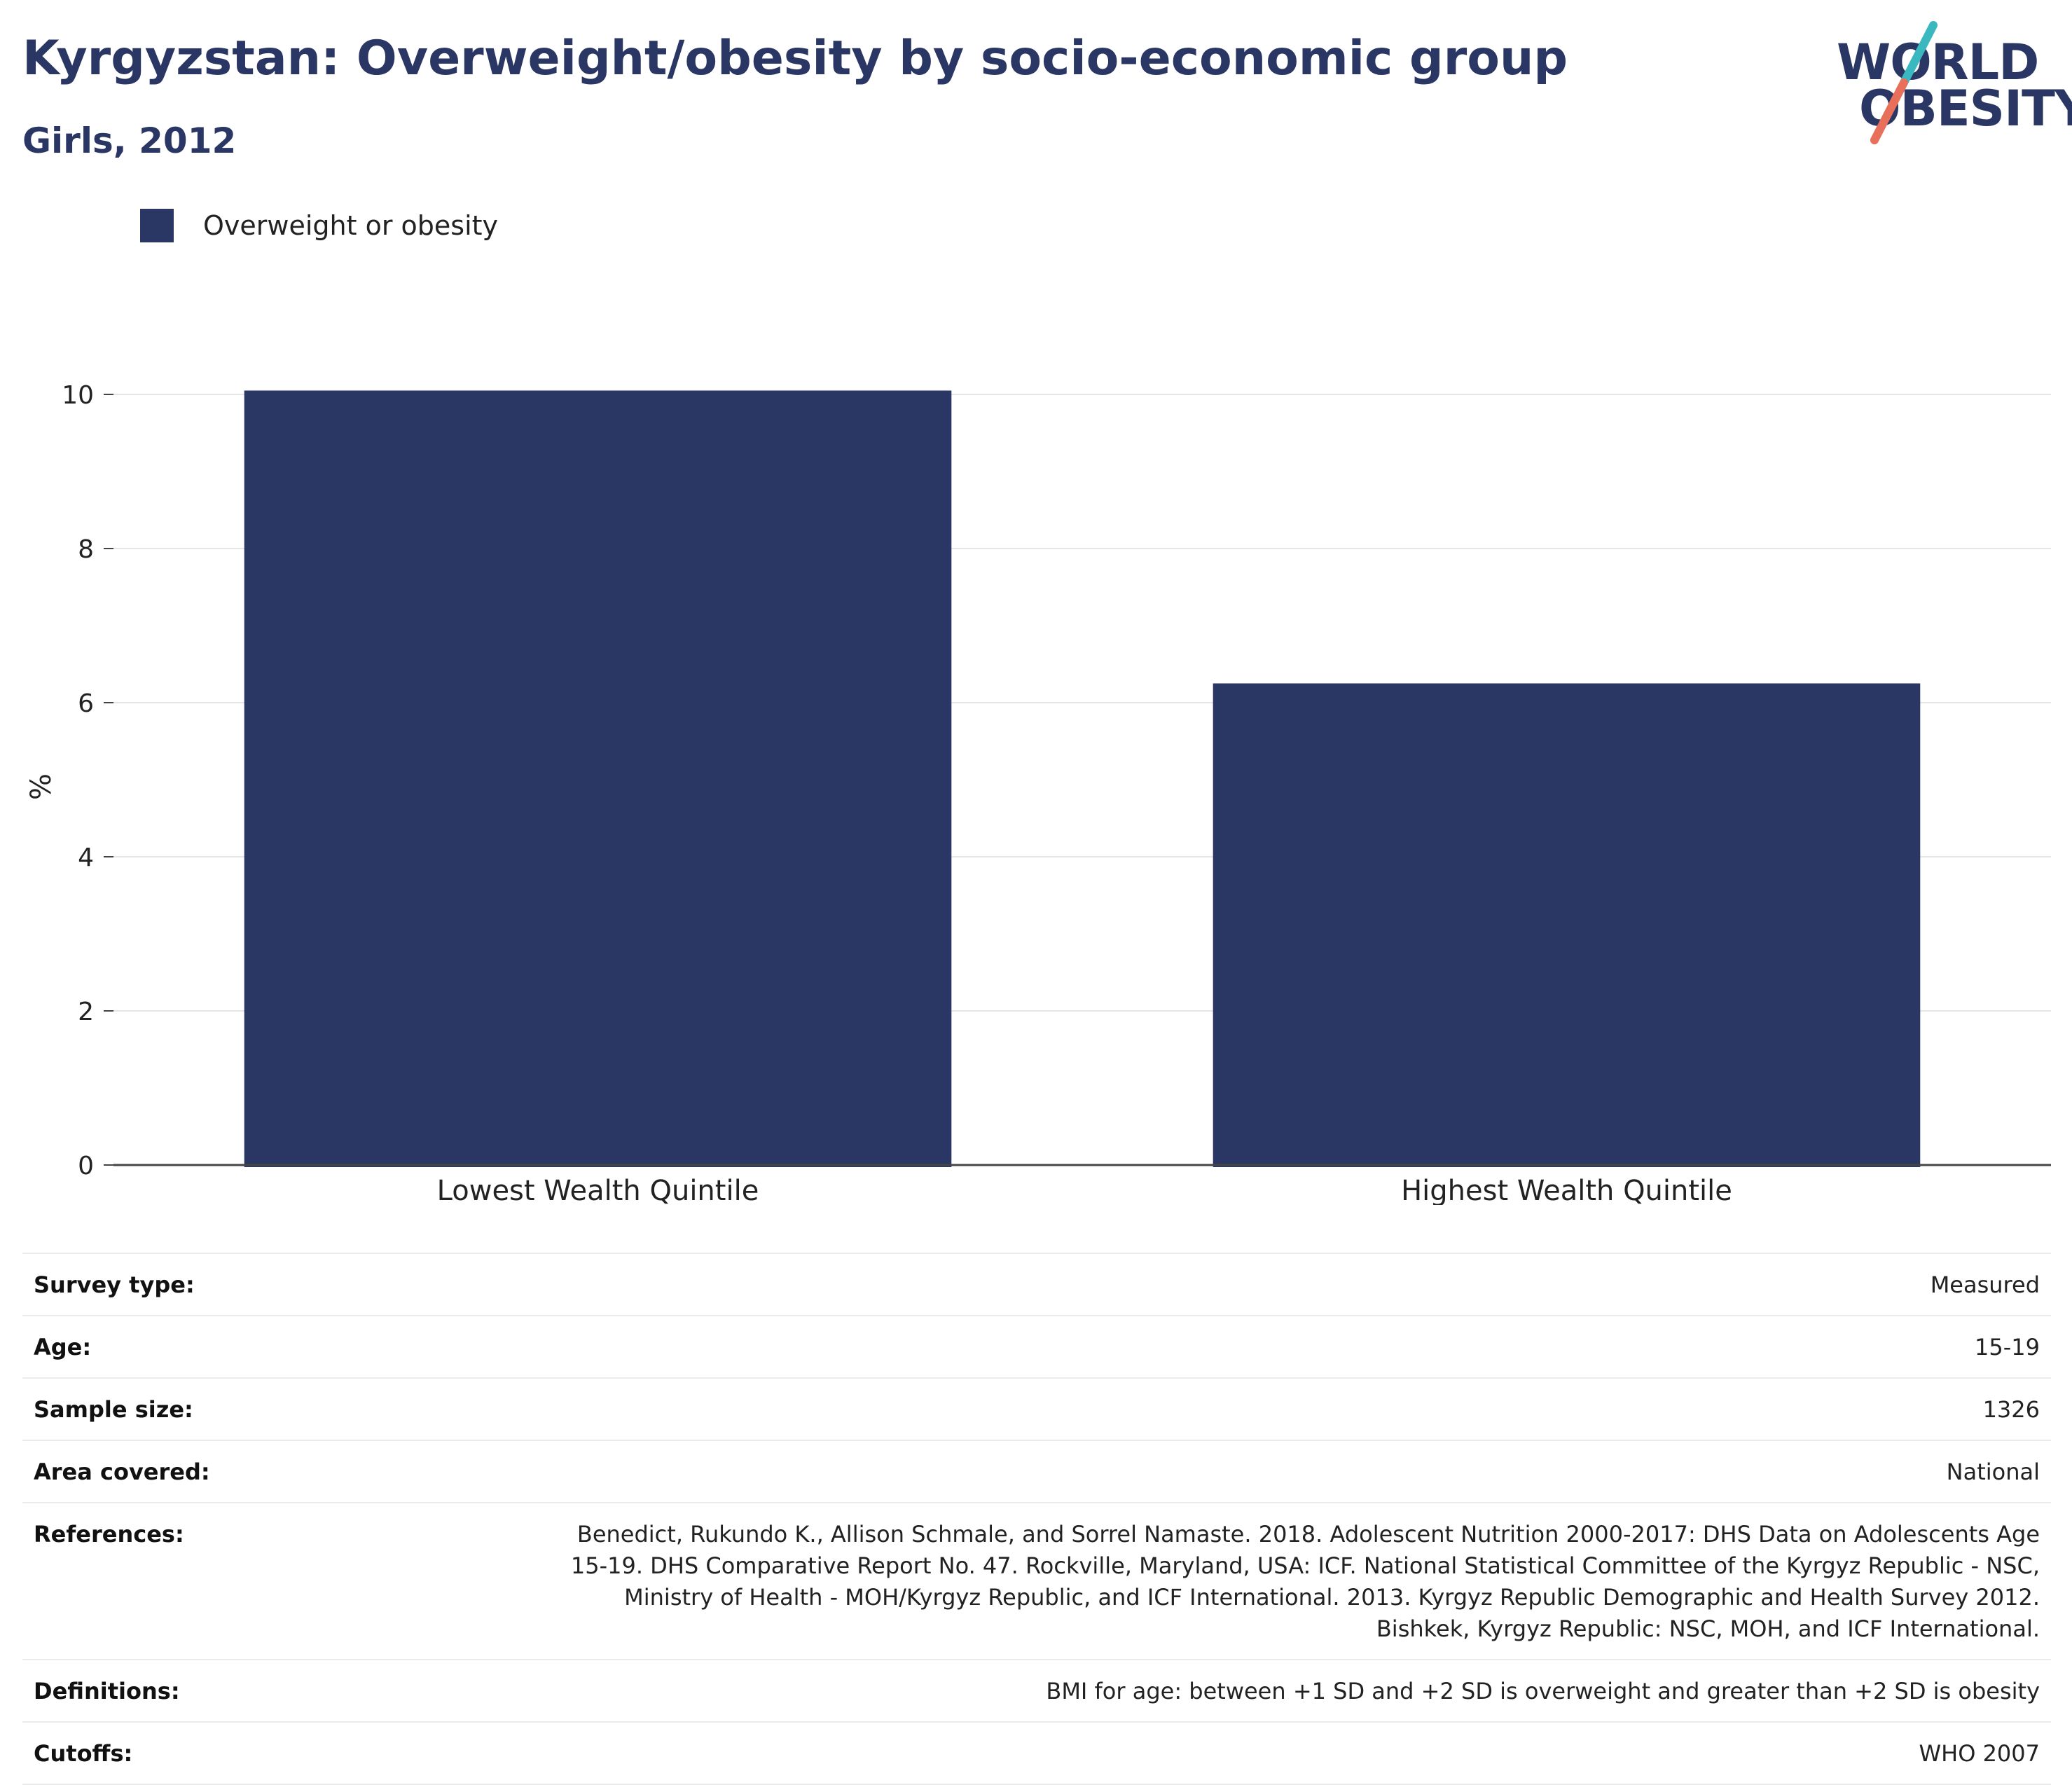  What do you see at coordinates (107, 1691) in the screenshot?
I see `metadata-label: Definitions:` at bounding box center [107, 1691].